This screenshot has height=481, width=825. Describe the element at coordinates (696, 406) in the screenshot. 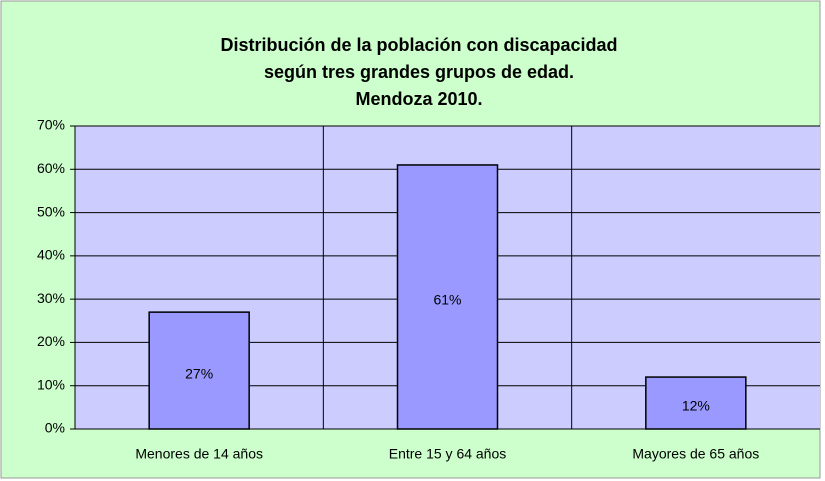

I see `data-label: 12%` at that location.